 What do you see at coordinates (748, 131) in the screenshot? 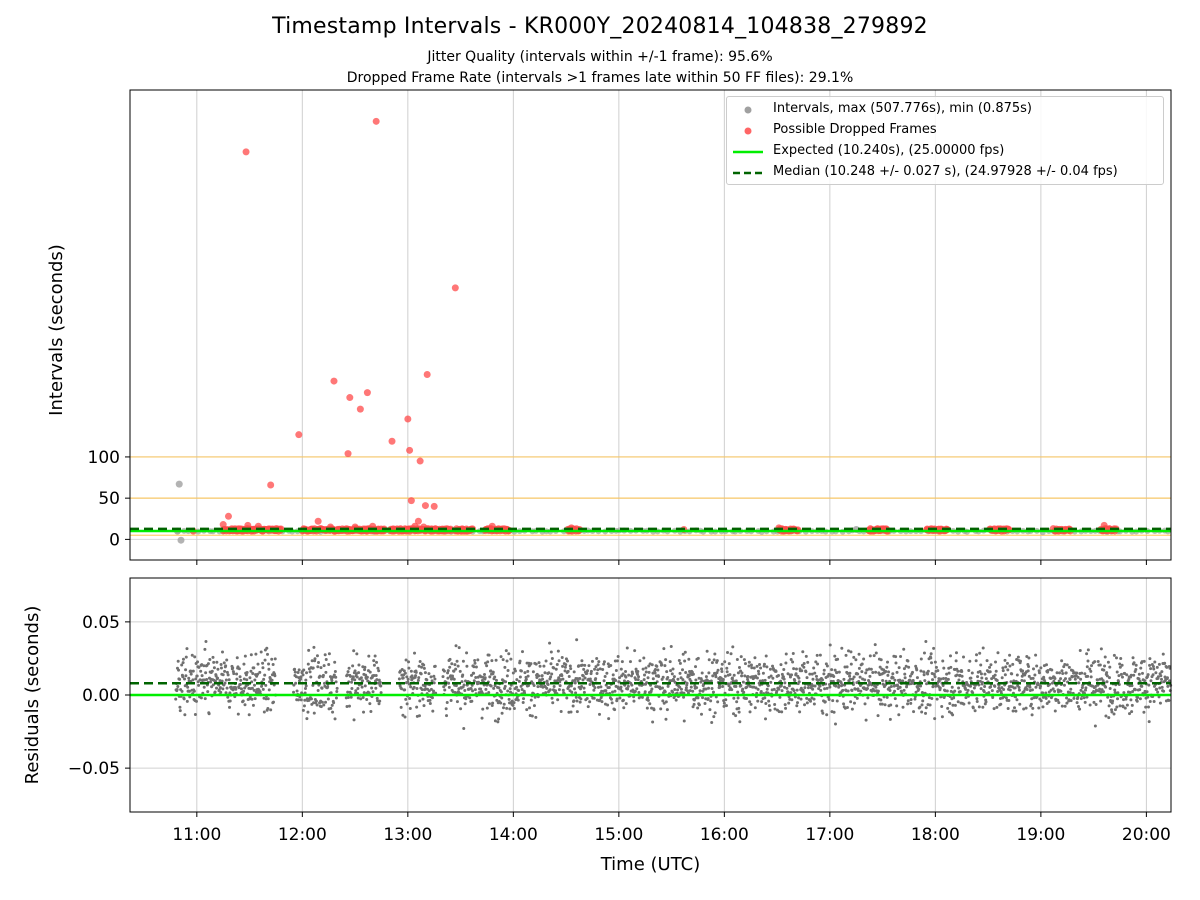
I see `legend-marker-red-dot` at bounding box center [748, 131].